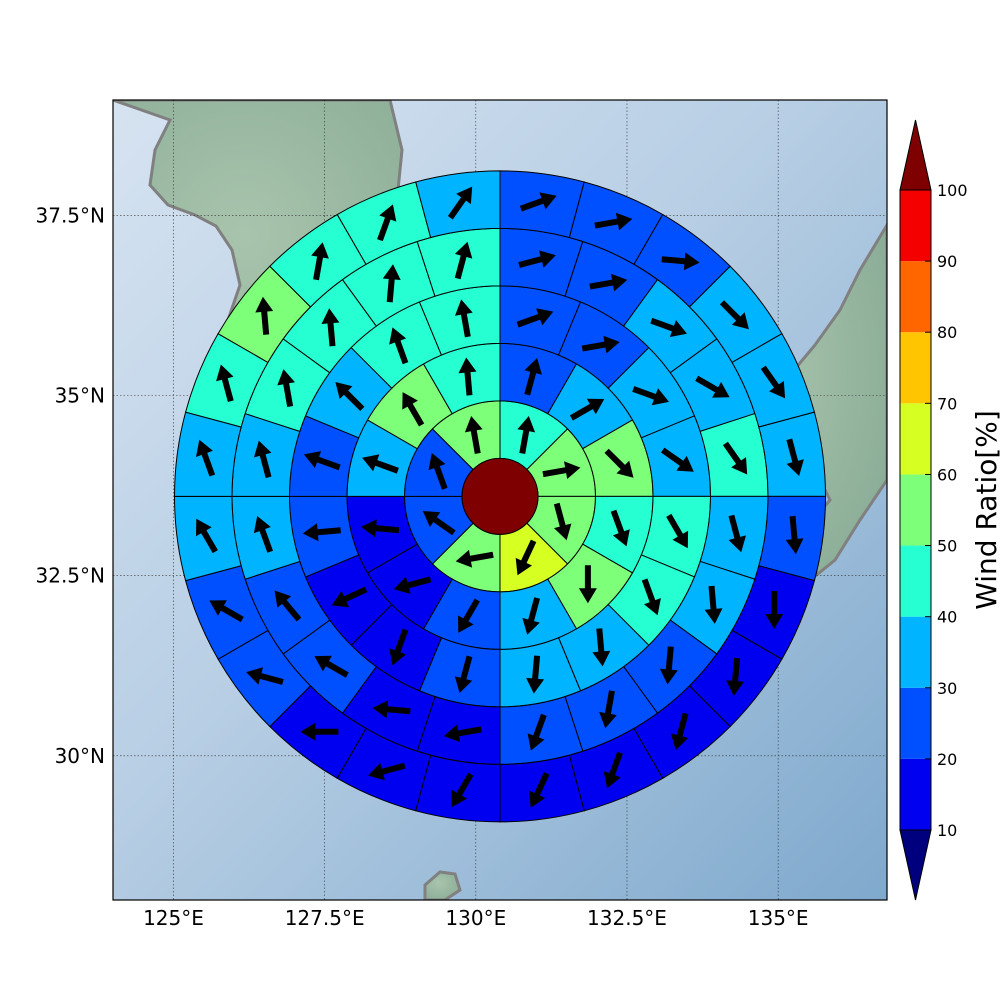 The height and width of the screenshot is (1000, 1000). What do you see at coordinates (933, 510) in the screenshot?
I see `colorbar: 10 20 30 40 50 60 70 80 90 100` at bounding box center [933, 510].